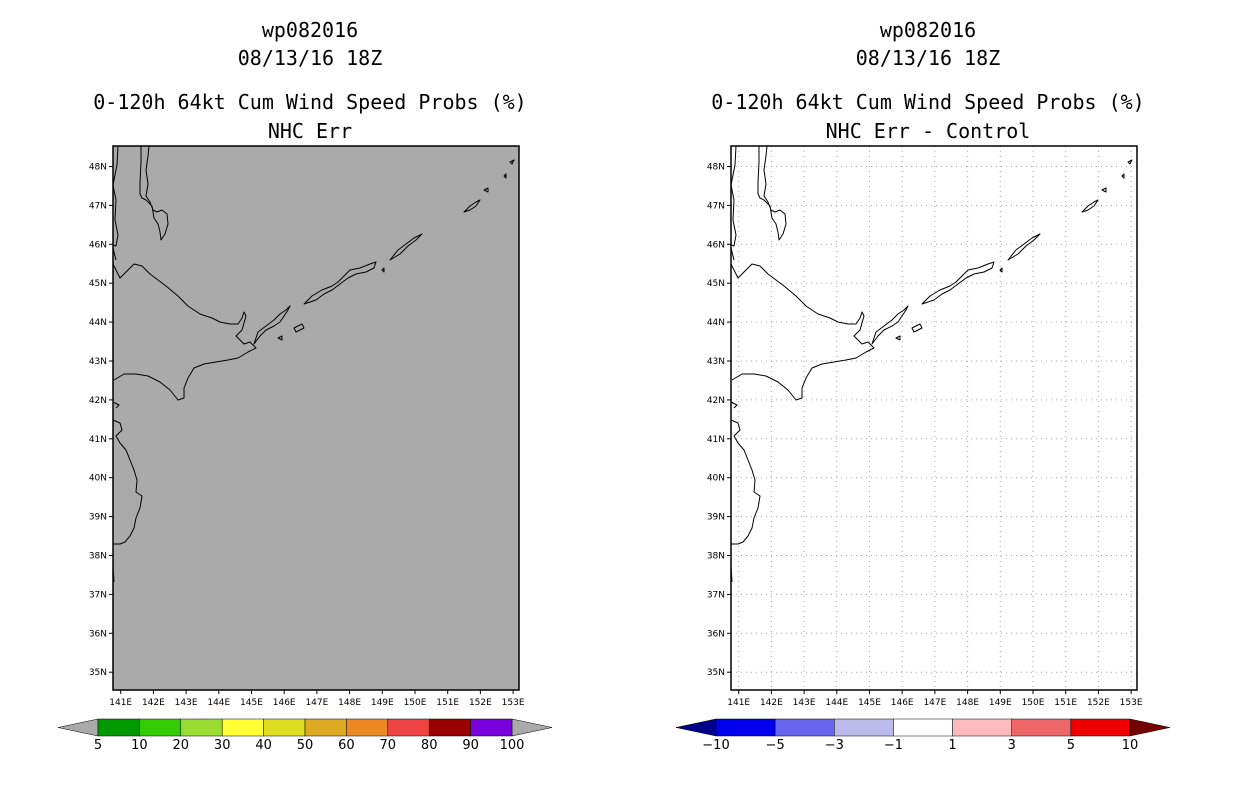 Image resolution: width=1236 pixels, height=800 pixels. I want to click on colorbar-label: 100, so click(512, 745).